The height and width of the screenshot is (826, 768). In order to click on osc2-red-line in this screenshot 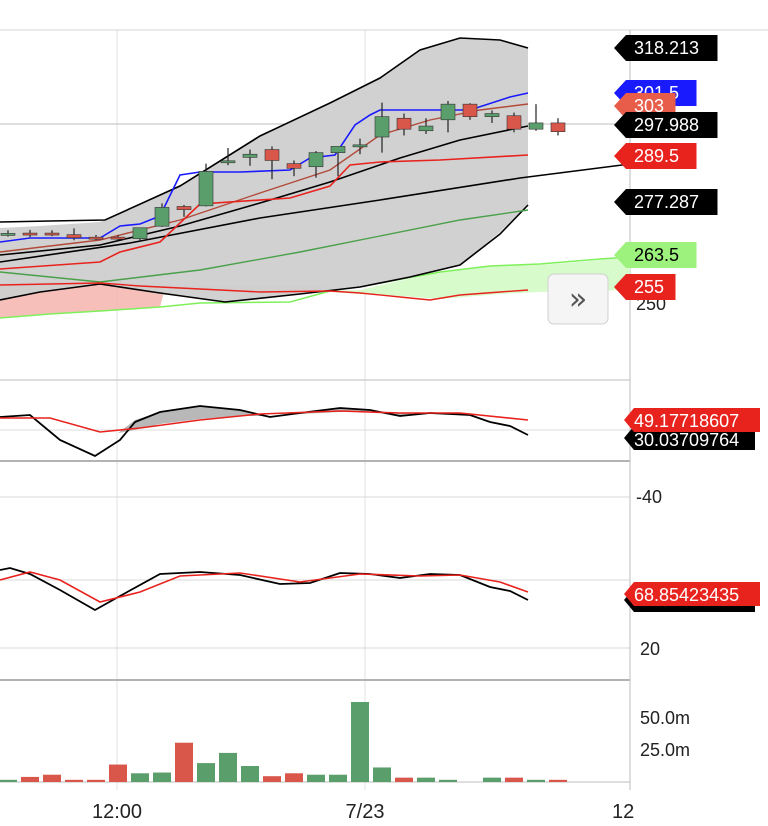, I will do `click(264, 587)`.